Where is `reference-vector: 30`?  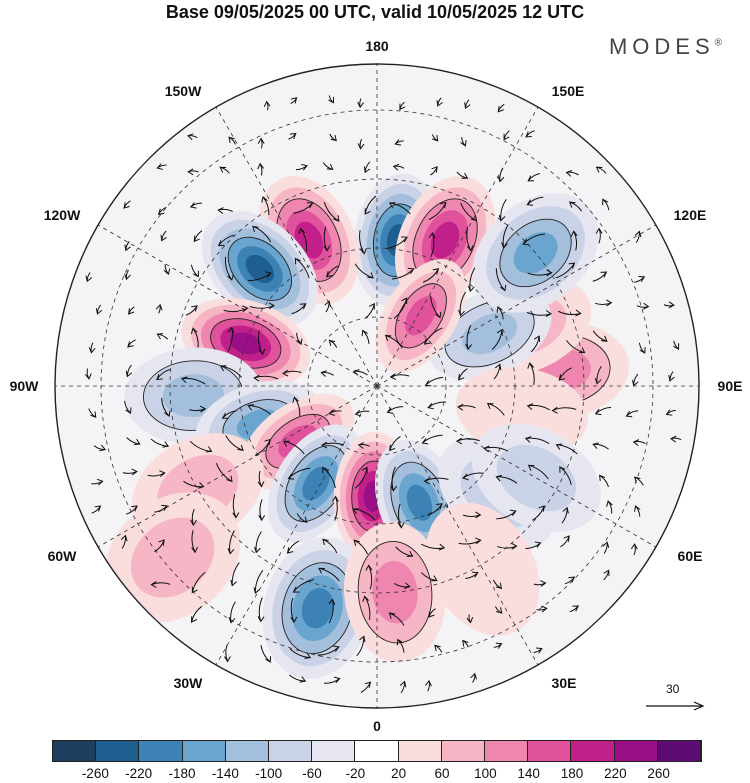 reference-vector: 30 is located at coordinates (675, 700).